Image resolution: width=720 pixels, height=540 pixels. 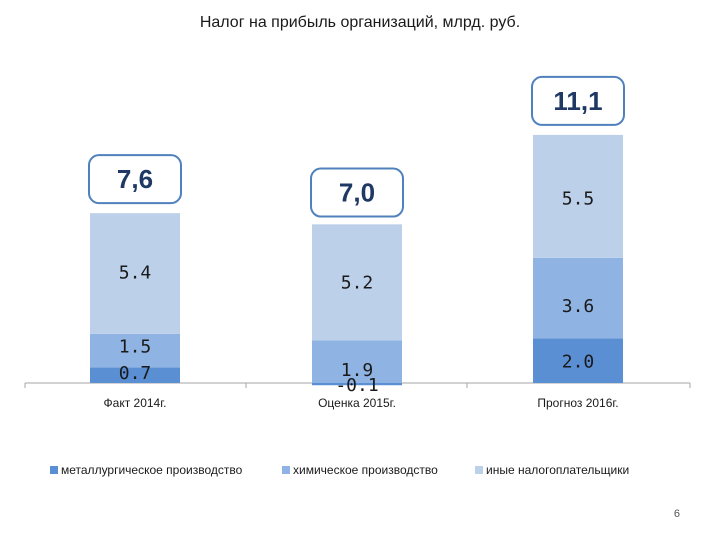 I want to click on category-label: Факт 2014г., so click(x=135, y=403).